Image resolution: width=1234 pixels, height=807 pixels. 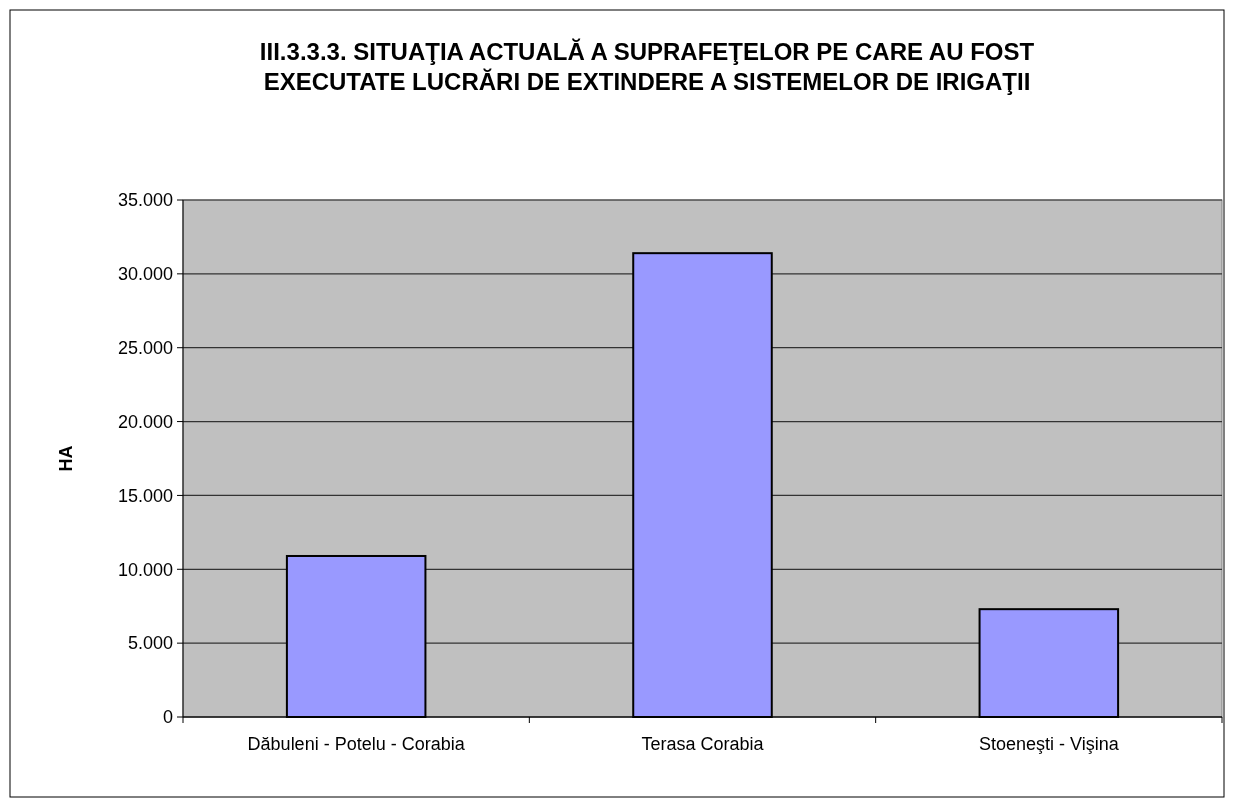 I want to click on y-tick-label: 0, so click(x=167, y=717).